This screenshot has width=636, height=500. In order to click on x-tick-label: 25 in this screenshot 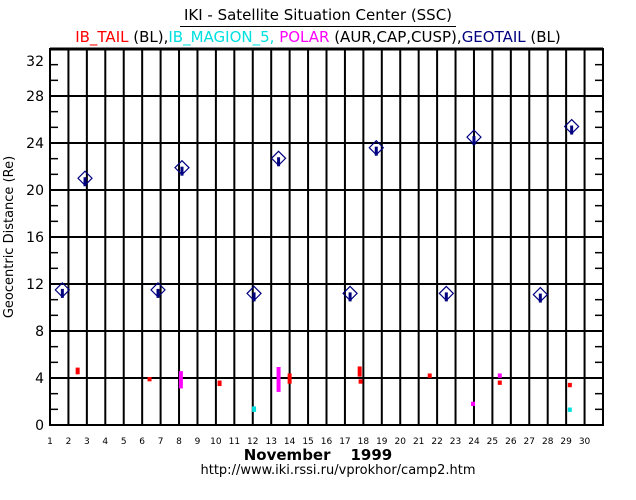, I will do `click(492, 442)`.